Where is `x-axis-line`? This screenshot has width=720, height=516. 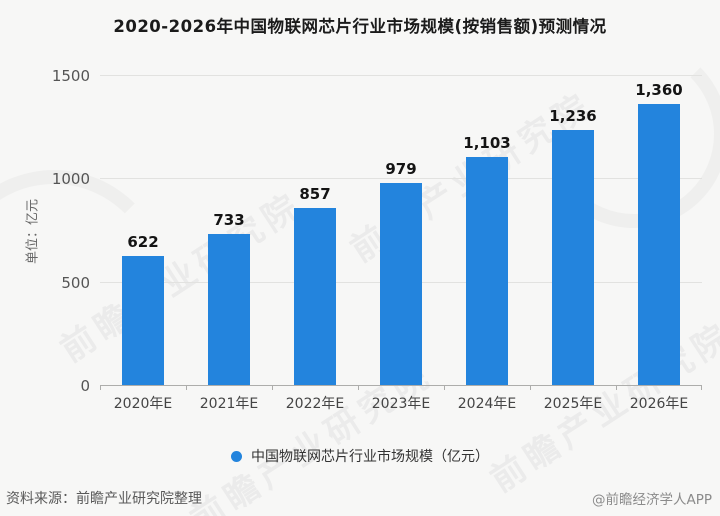 x-axis-line is located at coordinates (401, 385).